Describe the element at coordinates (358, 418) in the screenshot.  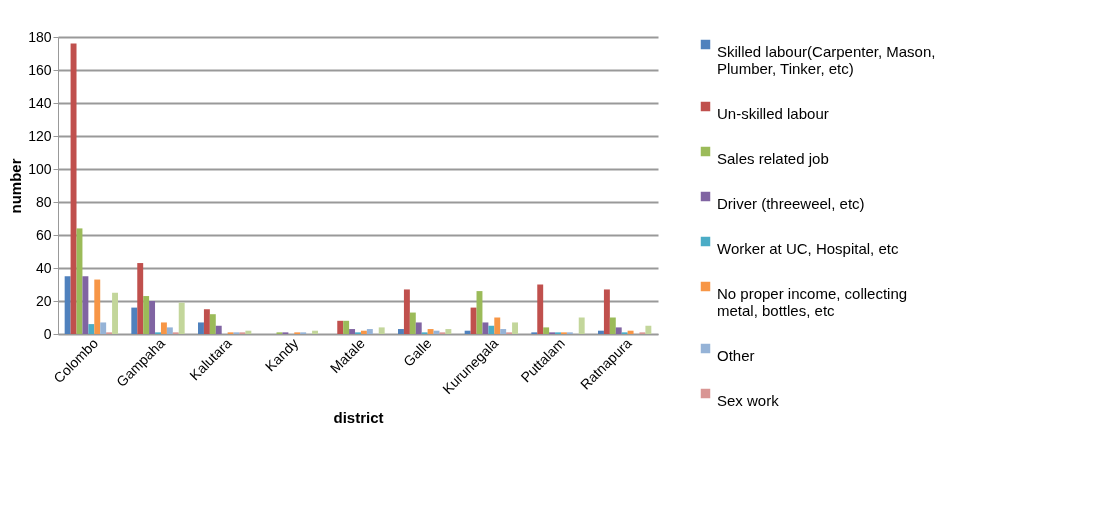
I see `x-axis-title: district` at that location.